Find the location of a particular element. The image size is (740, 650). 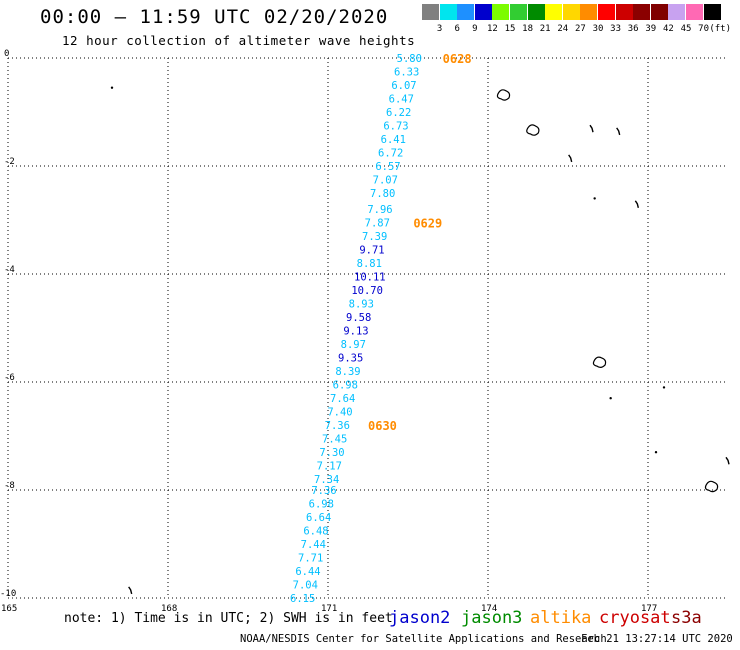

colorbar-label: 42 is located at coordinates (668, 29).